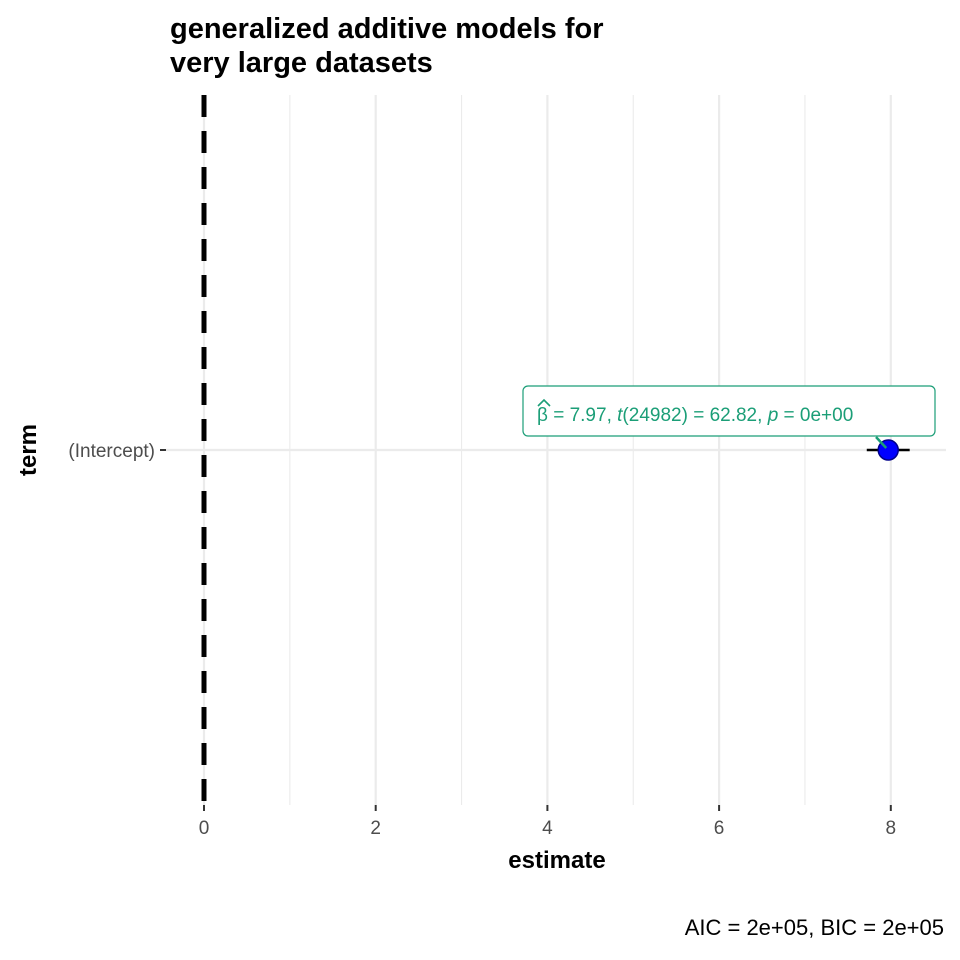 This screenshot has width=960, height=960. I want to click on label-t-symbol: t, so click(620, 415).